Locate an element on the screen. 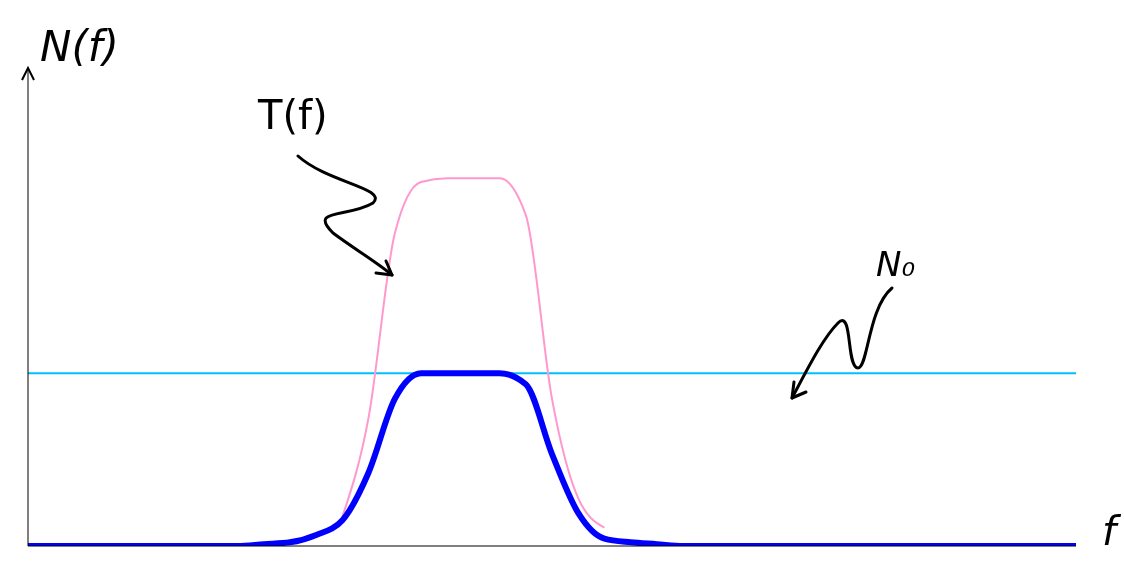 This screenshot has height=572, width=1124. annotation: N₀ is located at coordinates (896, 264).